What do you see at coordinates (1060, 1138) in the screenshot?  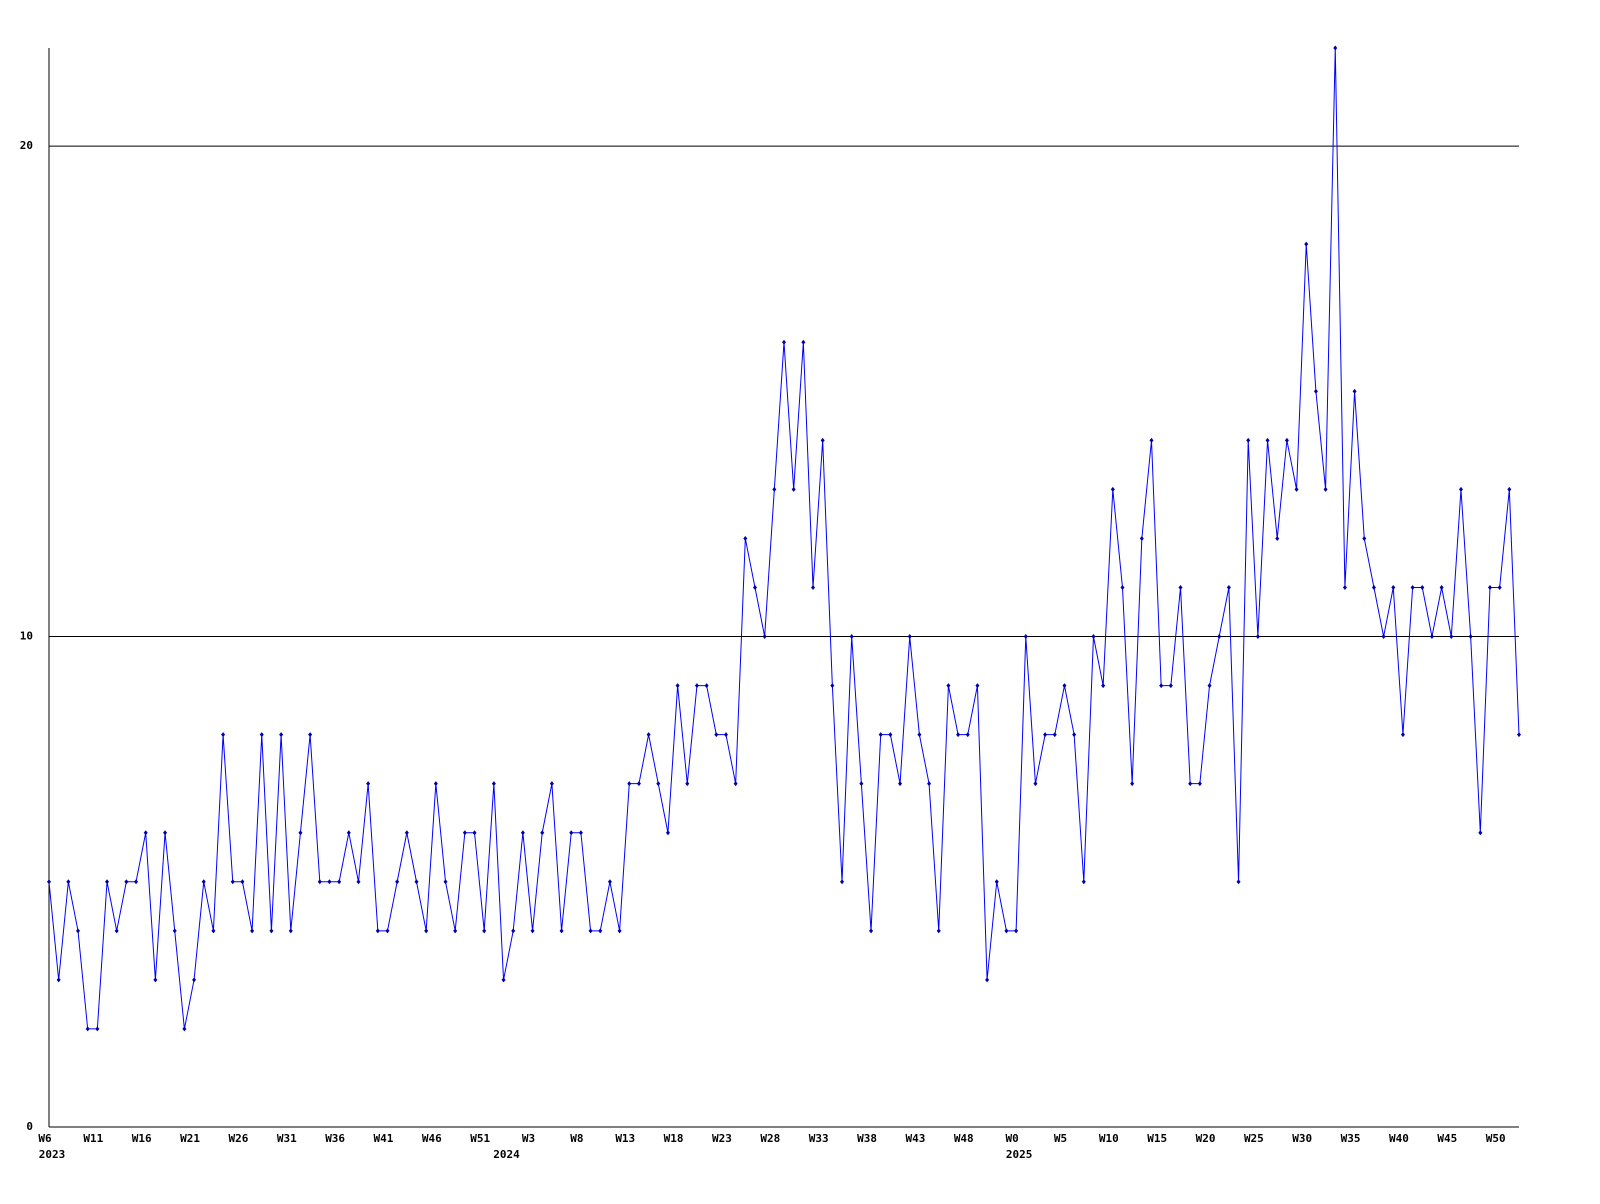 I see `x-tick-label: W5` at bounding box center [1060, 1138].